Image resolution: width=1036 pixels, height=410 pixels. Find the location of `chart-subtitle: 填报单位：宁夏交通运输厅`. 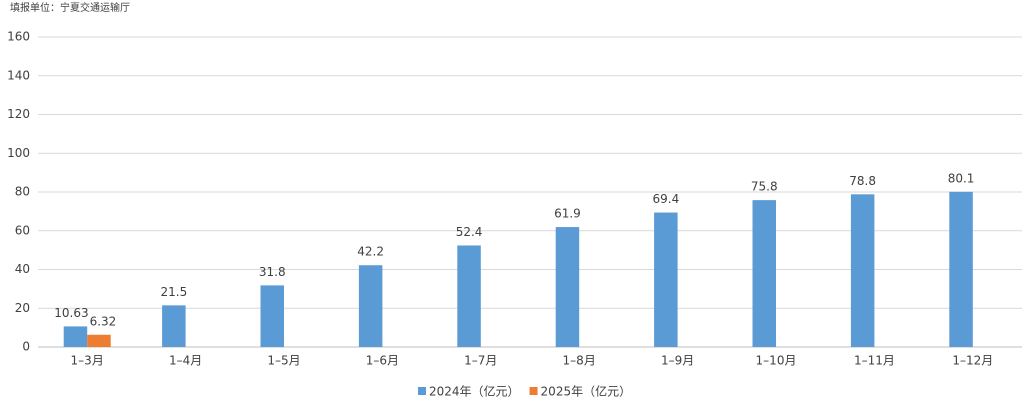

chart-subtitle: 填报单位：宁夏交通运输厅 is located at coordinates (70, 7).